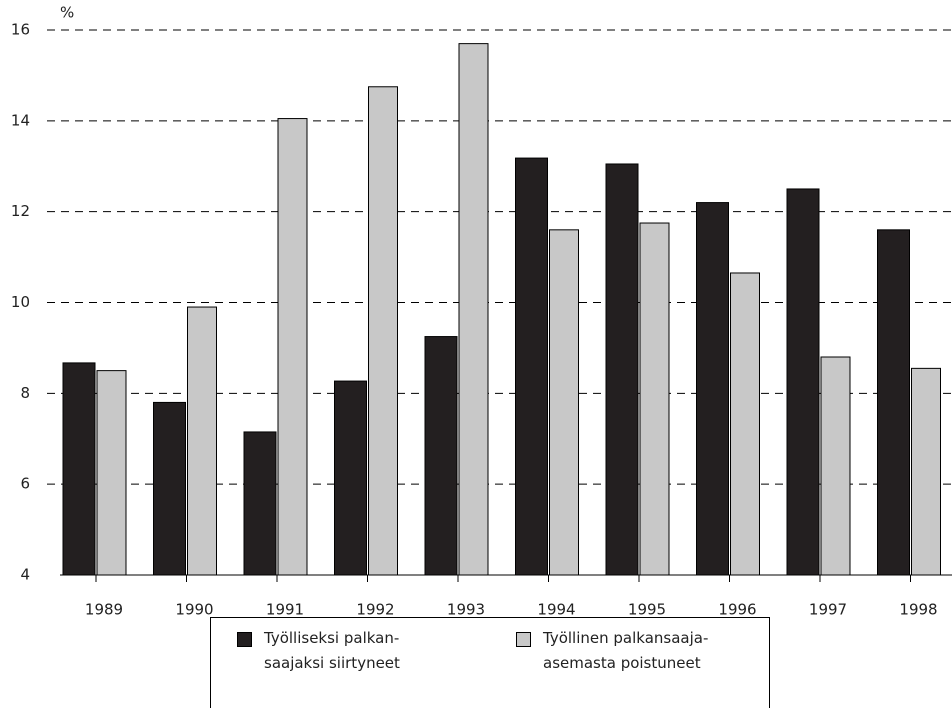 This screenshot has height=708, width=952. What do you see at coordinates (20, 302) in the screenshot?
I see `y-tick-label: 10` at bounding box center [20, 302].